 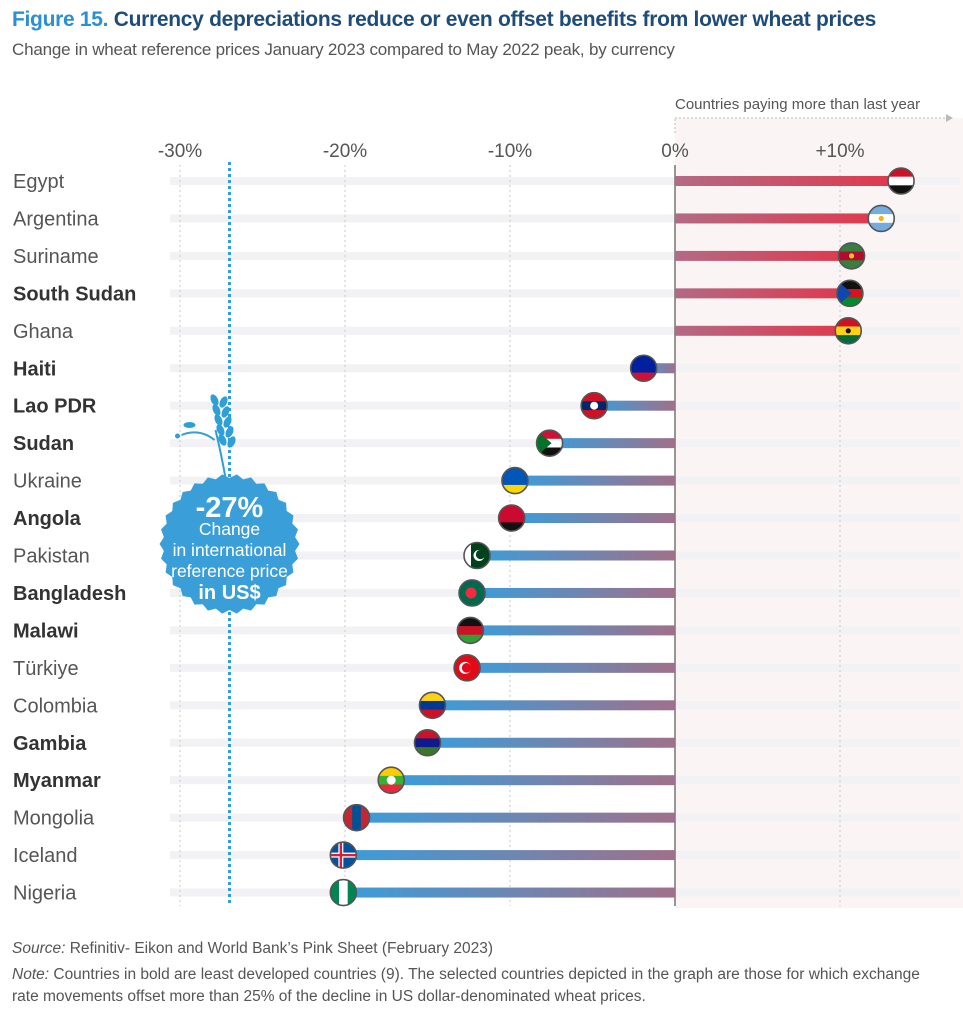 What do you see at coordinates (45, 894) in the screenshot?
I see `category-label: Nigeria` at bounding box center [45, 894].